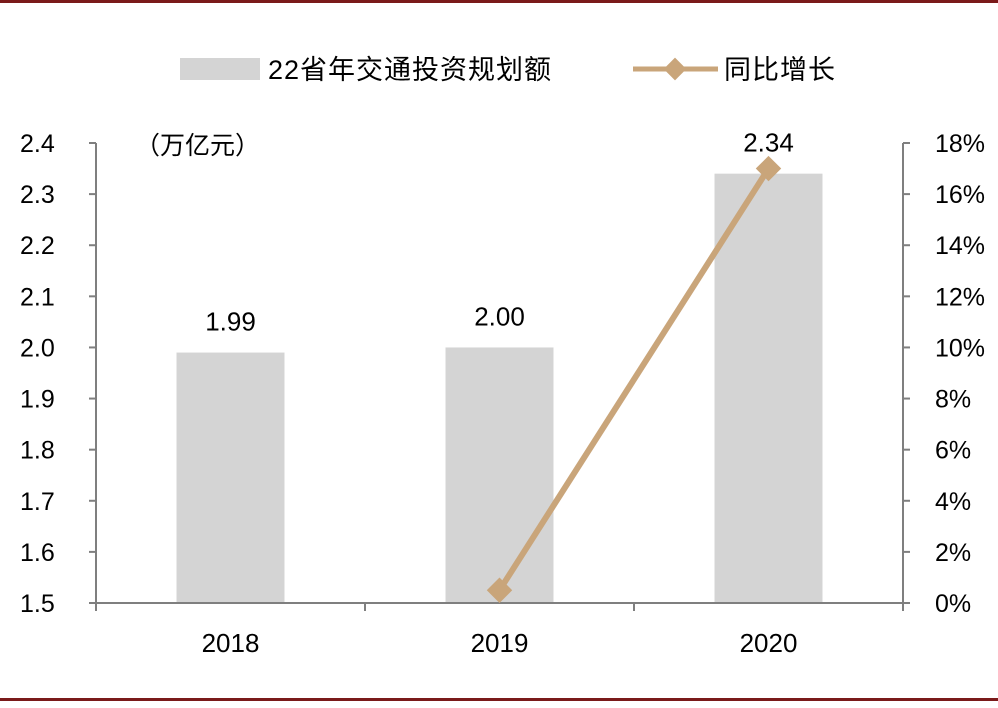 This screenshot has height=708, width=998. Describe the element at coordinates (499, 316) in the screenshot. I see `bar-value-label-2019: 2.00` at that location.